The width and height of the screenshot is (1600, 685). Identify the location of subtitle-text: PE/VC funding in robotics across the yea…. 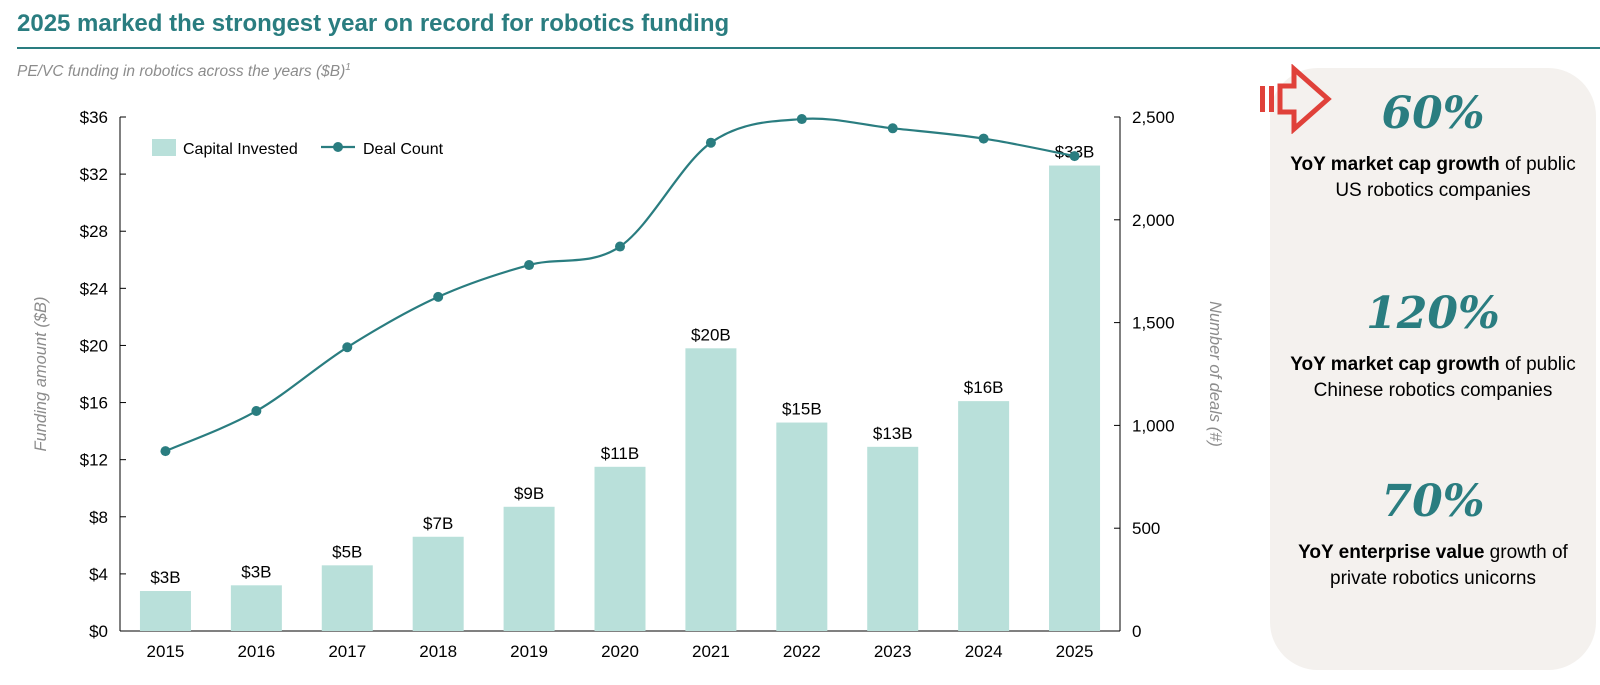
(181, 72).